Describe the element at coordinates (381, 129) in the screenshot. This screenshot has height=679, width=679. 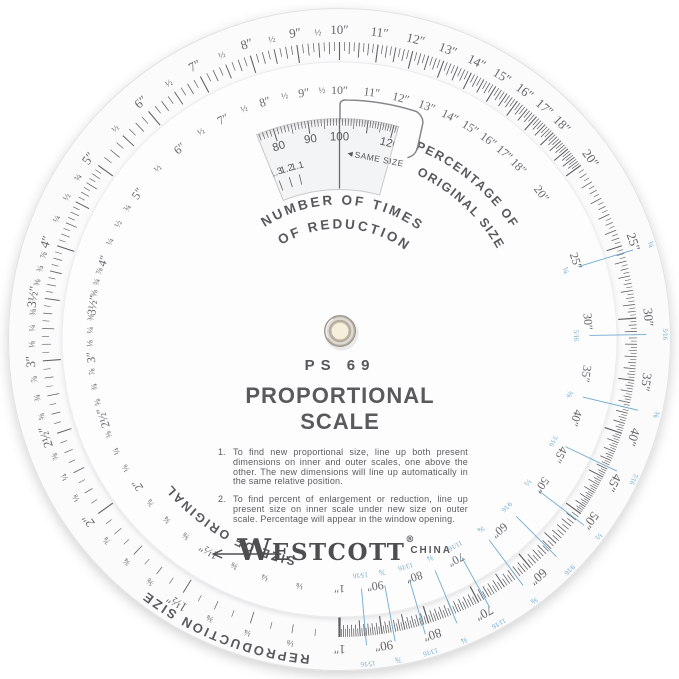
I see `pointer-bracket` at that location.